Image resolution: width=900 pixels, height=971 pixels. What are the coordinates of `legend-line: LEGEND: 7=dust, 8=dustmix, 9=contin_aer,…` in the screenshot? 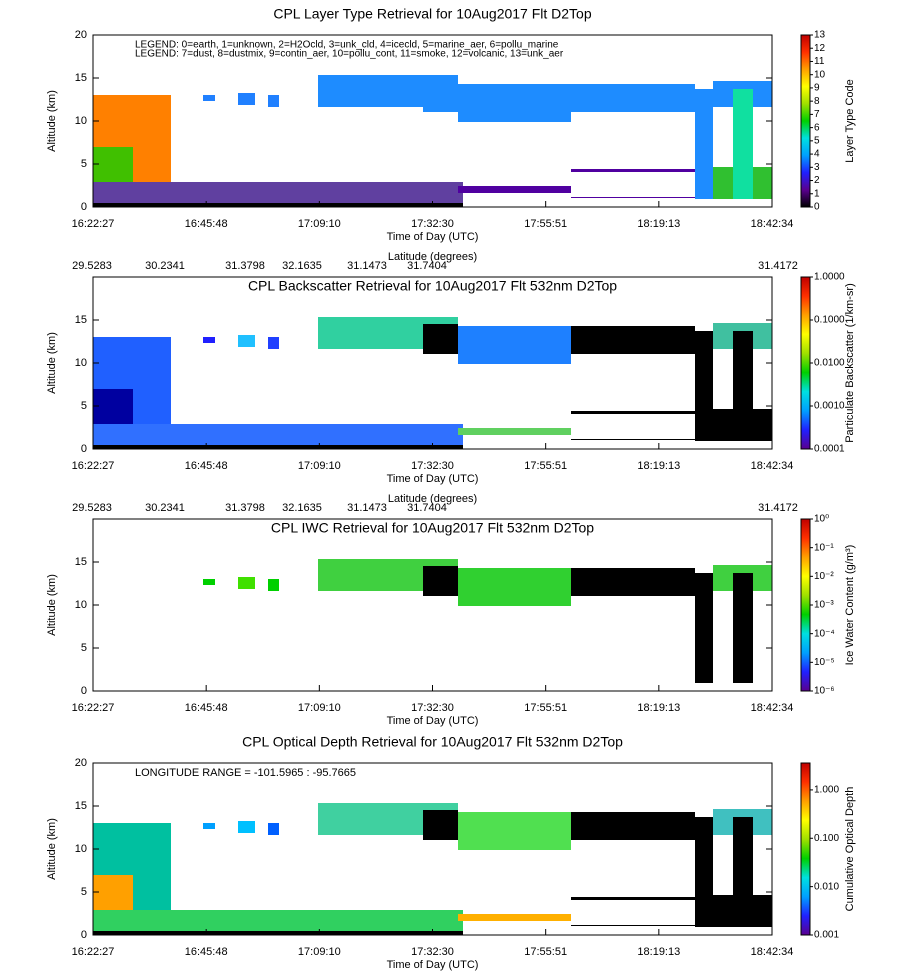 It's located at (349, 54).